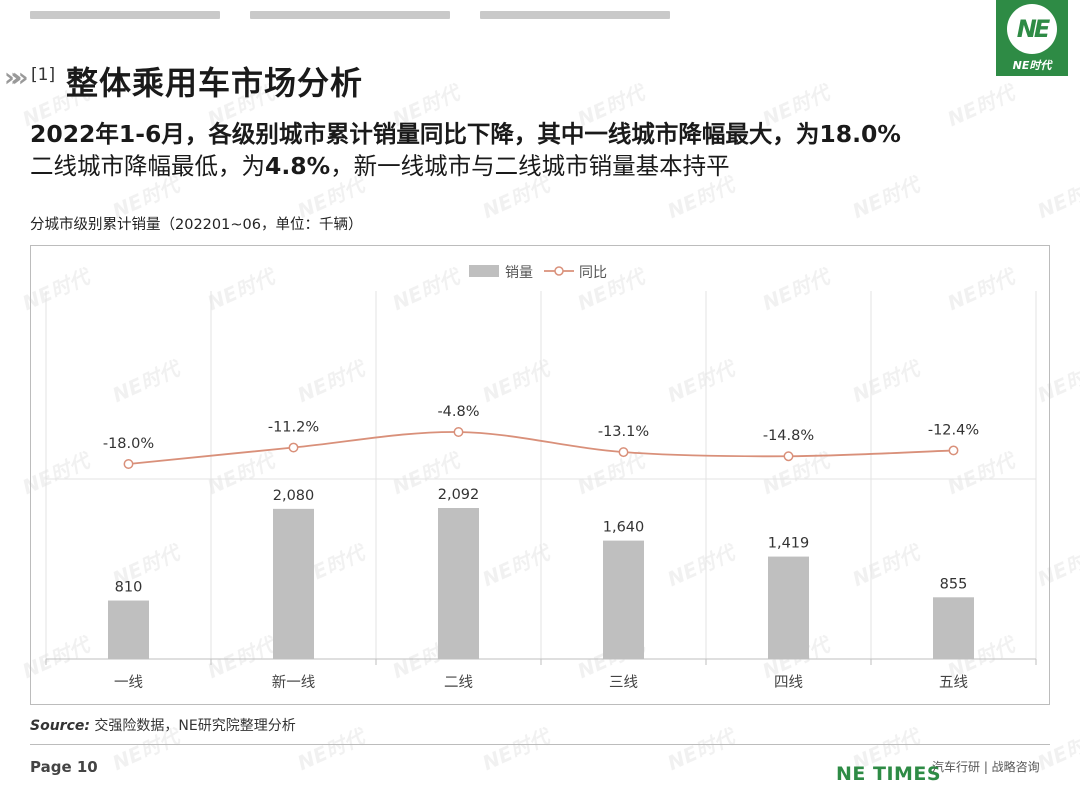 The image size is (1080, 810). I want to click on legend-bar-swatch, so click(484, 271).